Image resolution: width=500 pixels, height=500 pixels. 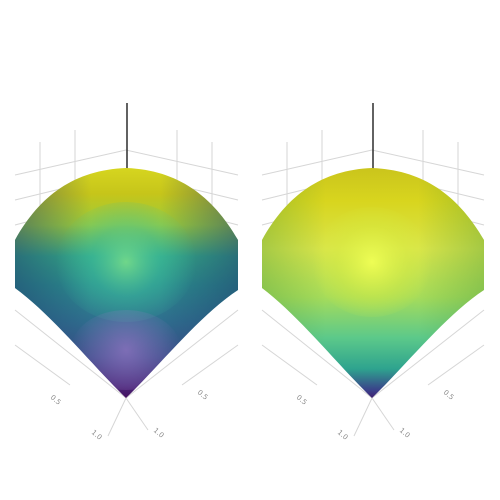 I want to click on left-tick-x-1.0: 1.0, so click(x=97, y=434).